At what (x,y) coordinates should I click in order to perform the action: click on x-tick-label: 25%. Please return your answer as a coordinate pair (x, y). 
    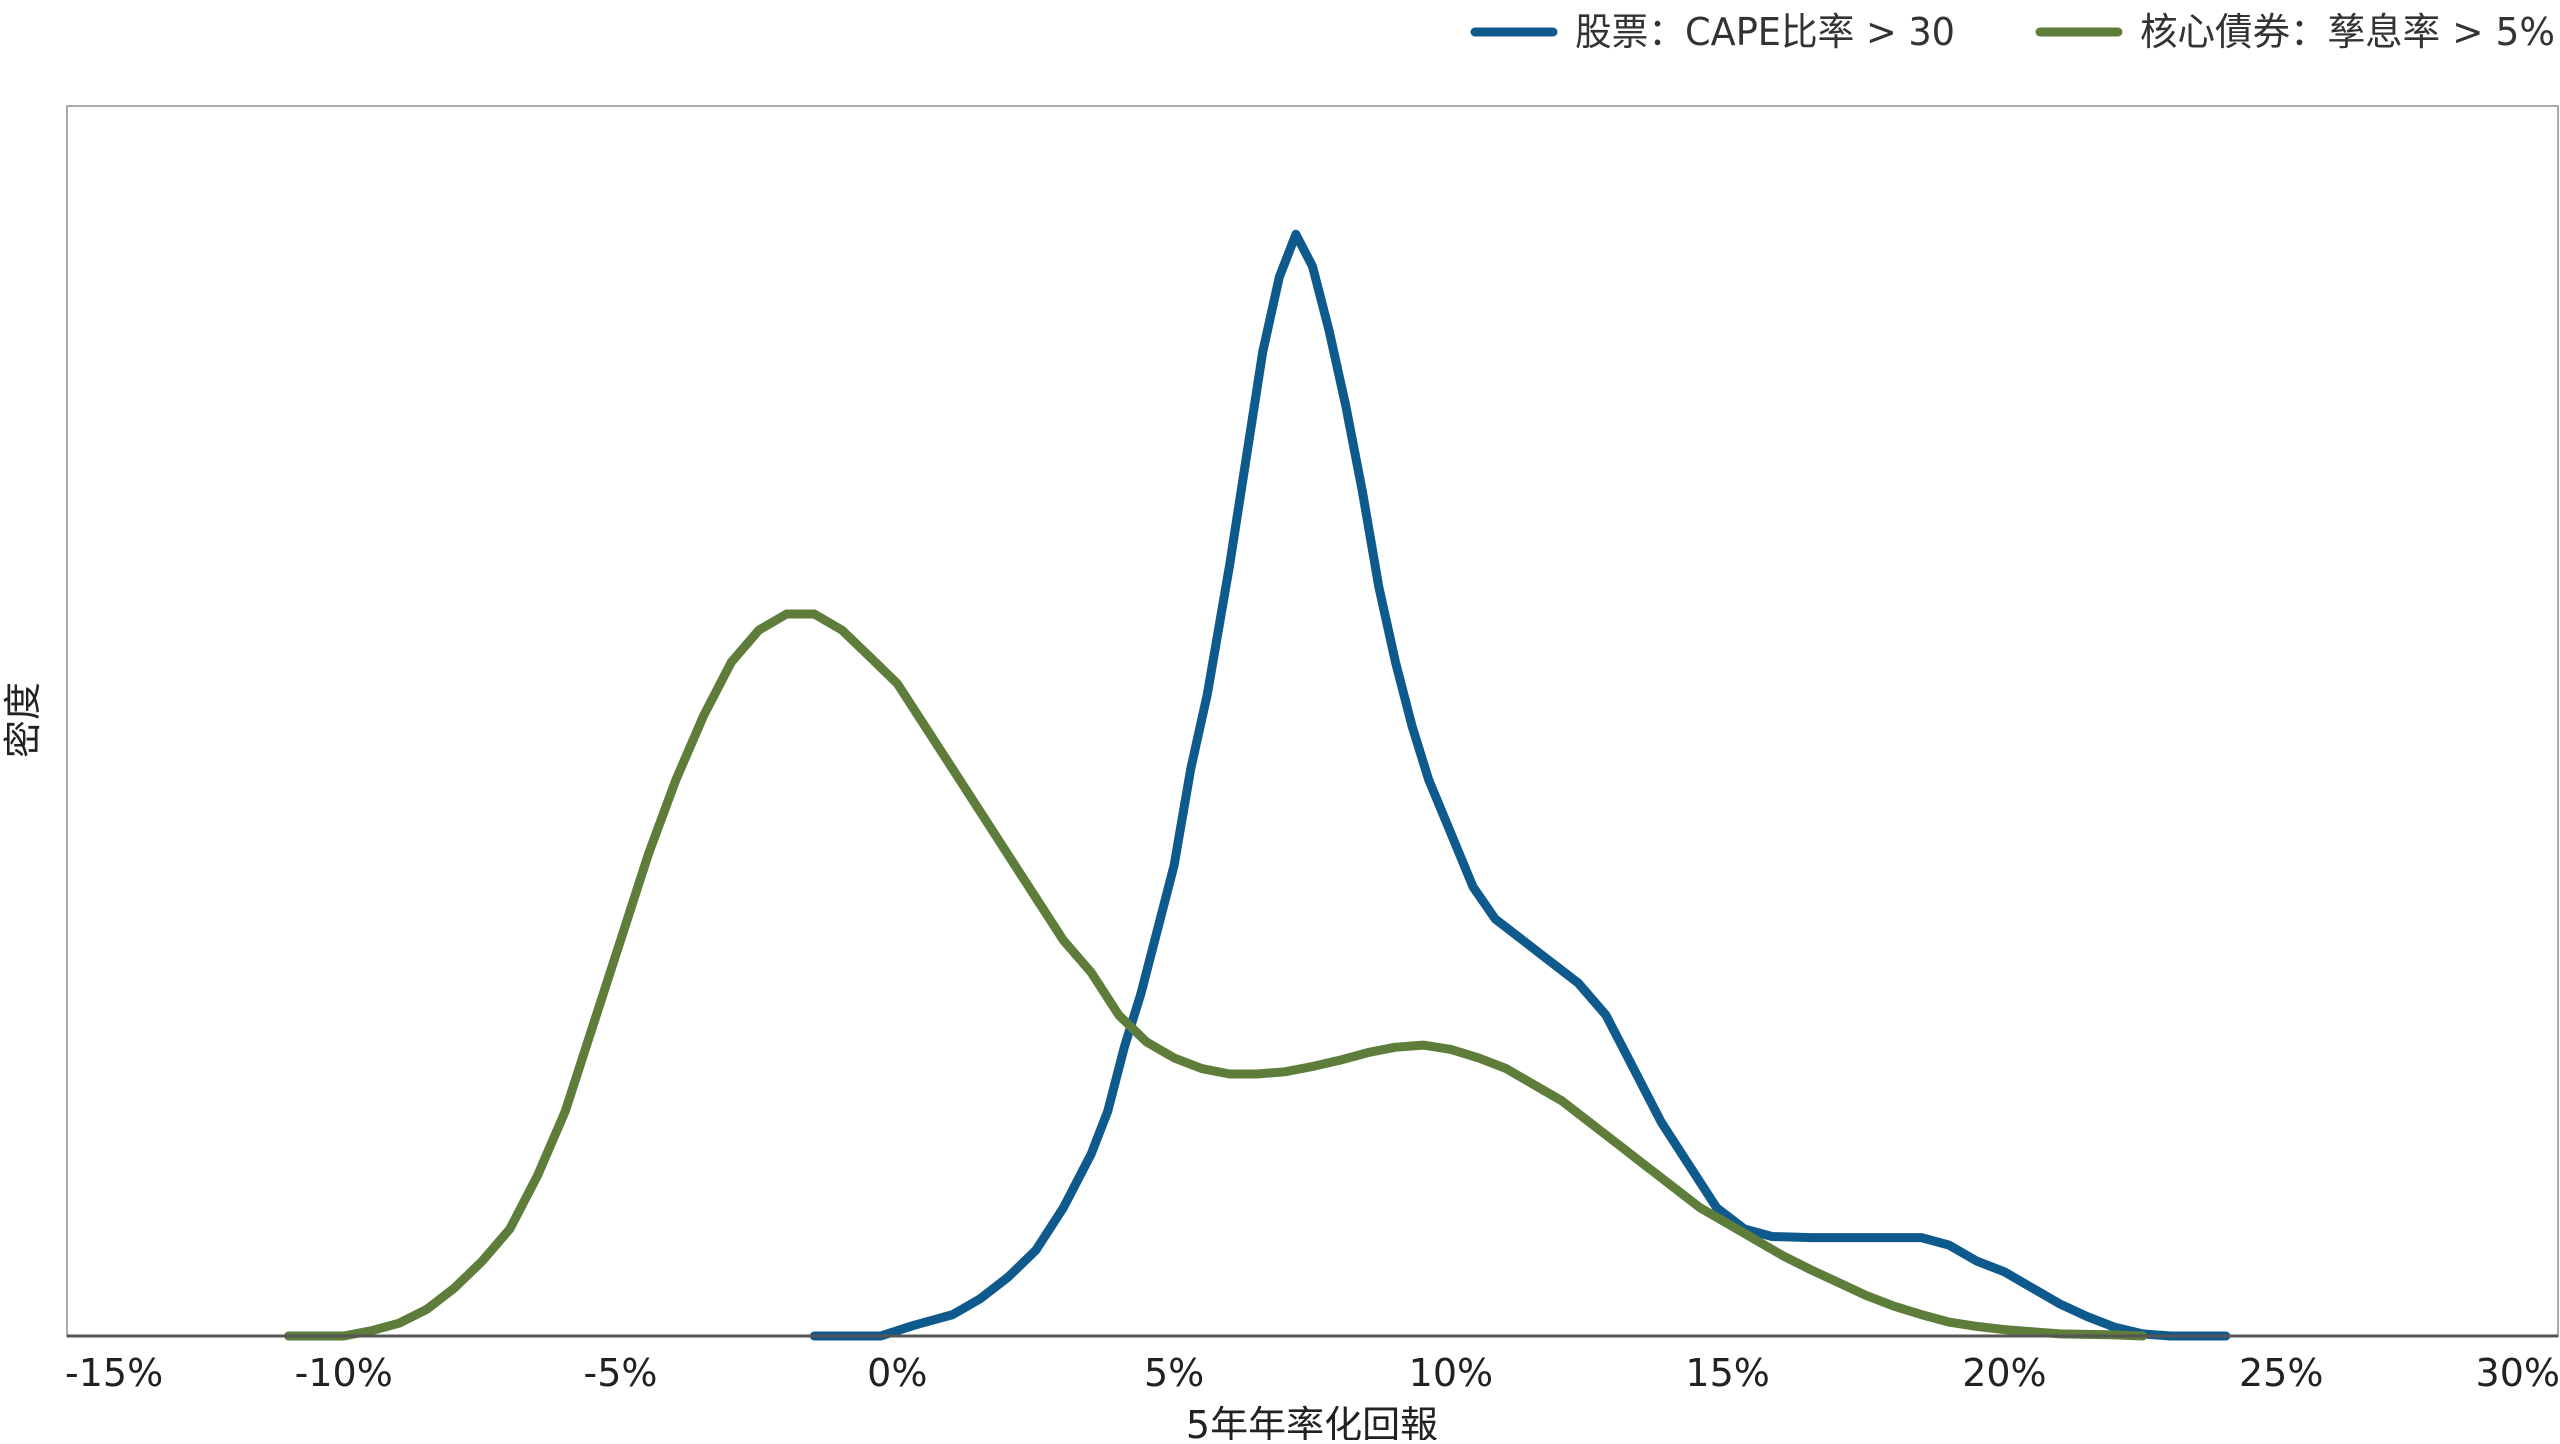
    Looking at the image, I should click on (2281, 1373).